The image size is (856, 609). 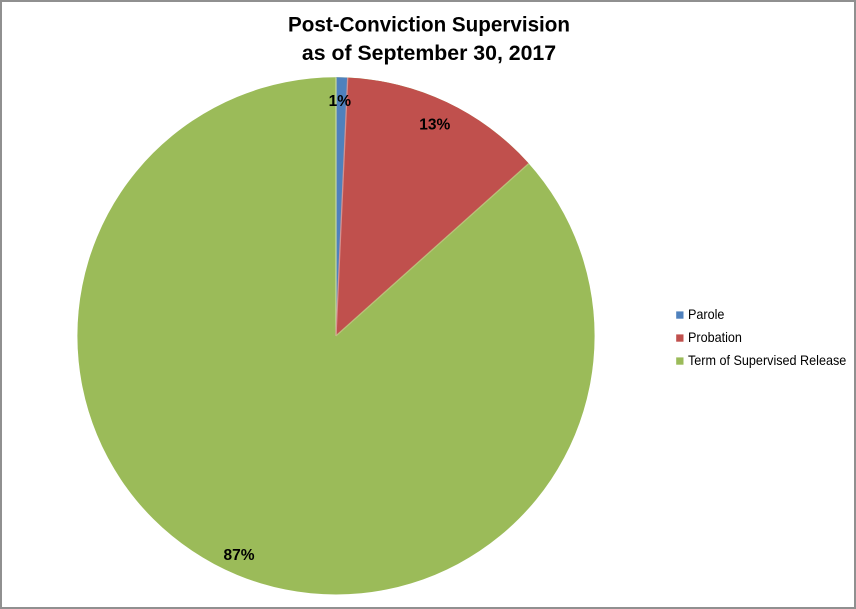 I want to click on svg-text: Post-Conviction Supervision, so click(x=429, y=24).